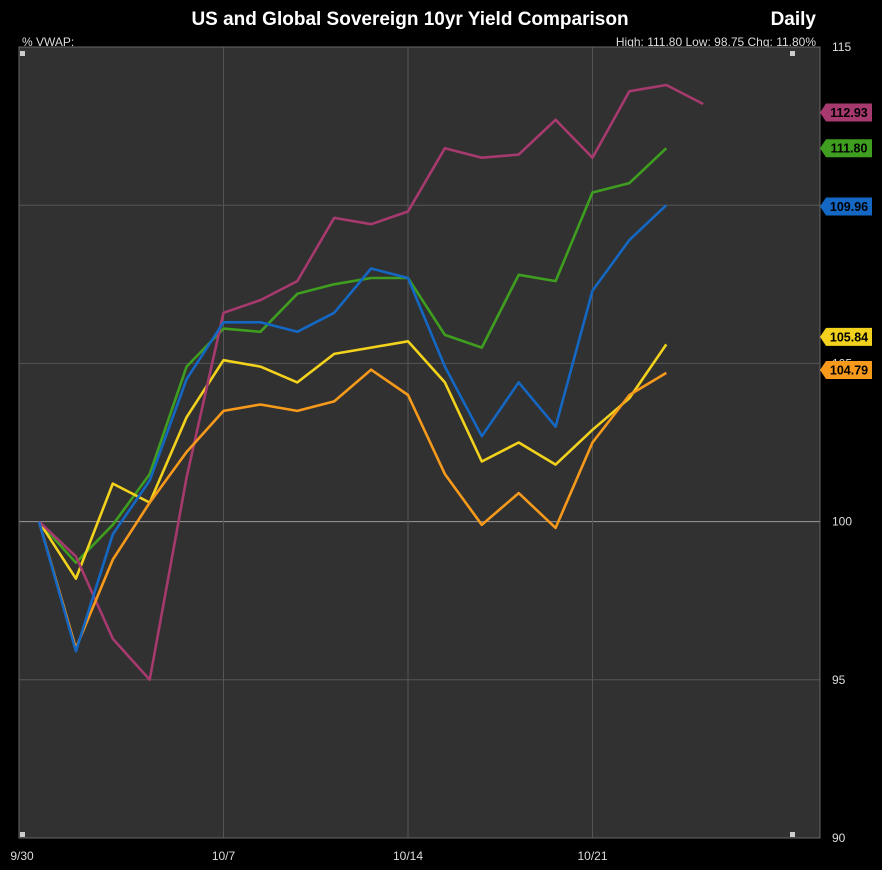 The height and width of the screenshot is (870, 882). What do you see at coordinates (849, 371) in the screenshot?
I see `last-value-label: 104.79` at bounding box center [849, 371].